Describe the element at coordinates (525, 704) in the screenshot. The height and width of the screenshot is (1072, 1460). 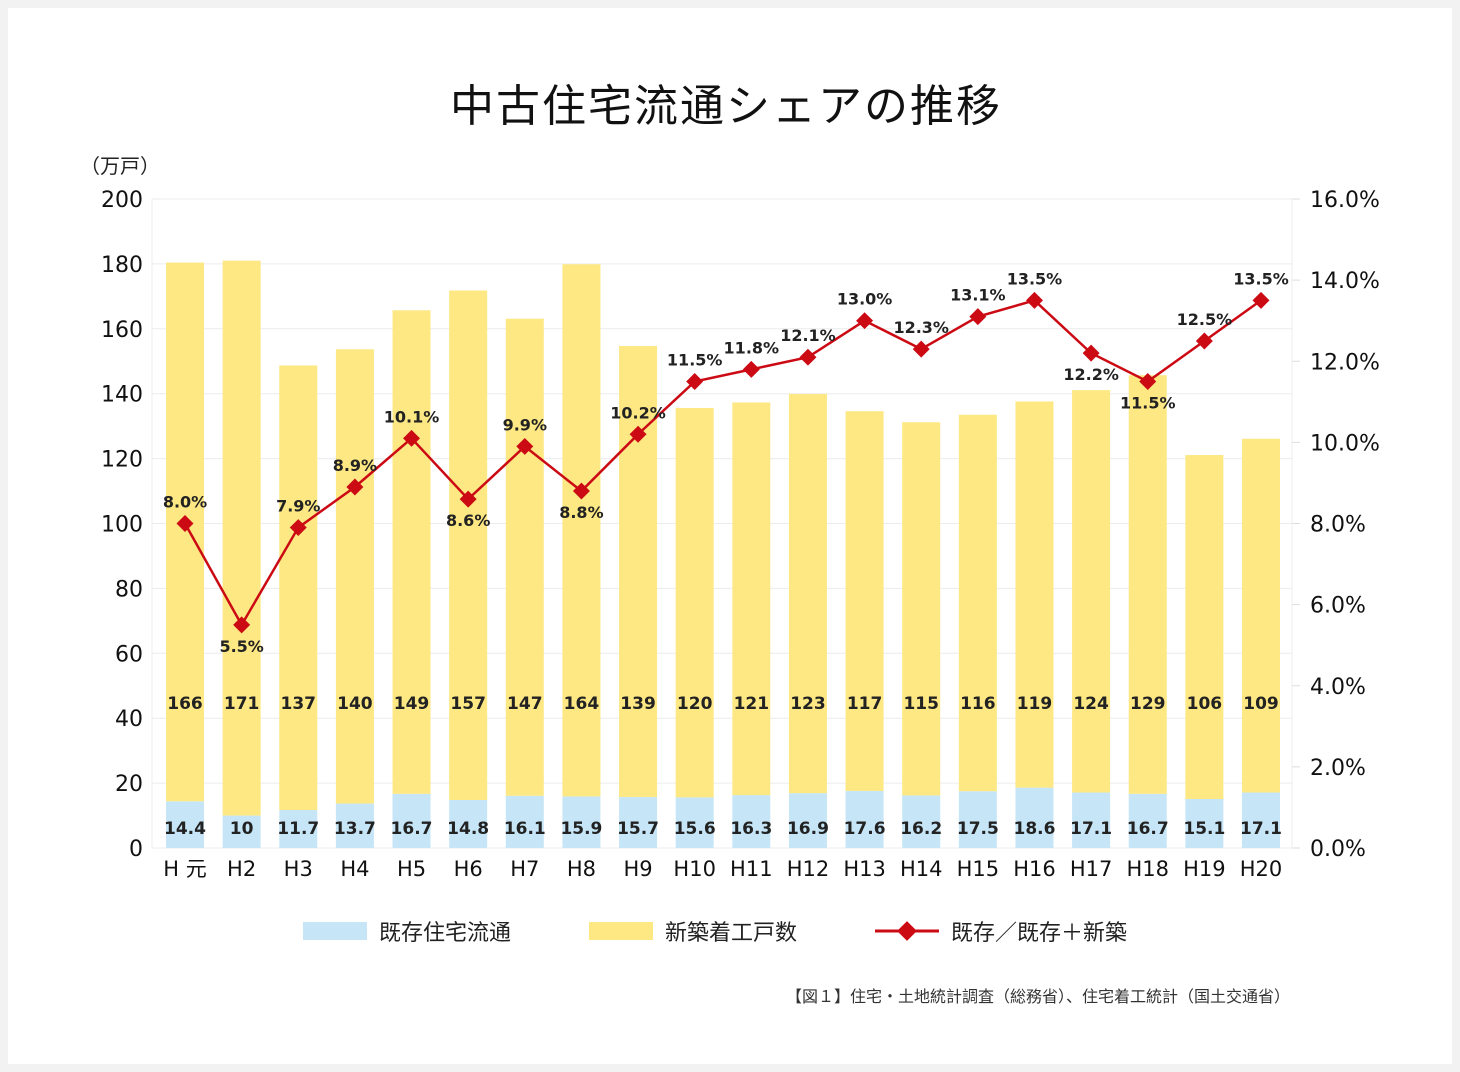
I see `data-label-new: 147` at that location.